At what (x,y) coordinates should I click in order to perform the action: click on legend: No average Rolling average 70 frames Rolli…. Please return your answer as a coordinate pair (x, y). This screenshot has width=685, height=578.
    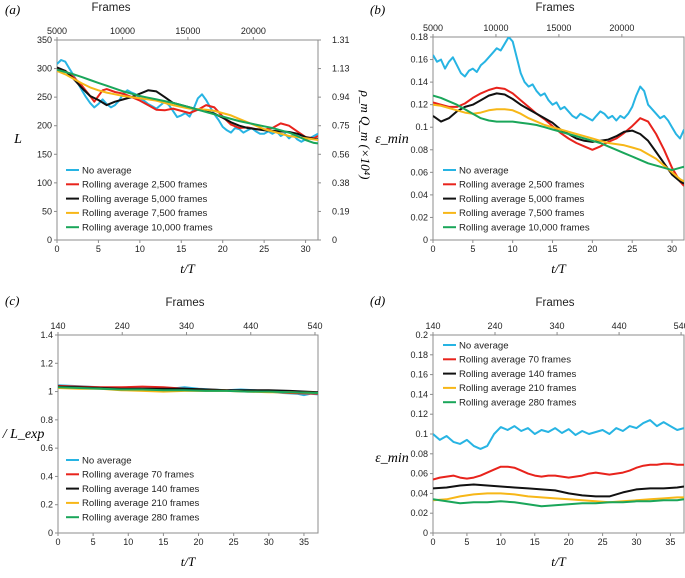
    Looking at the image, I should click on (133, 489).